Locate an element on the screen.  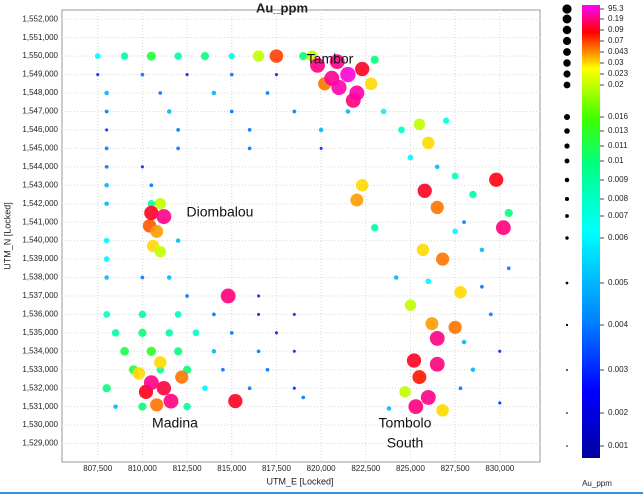
colorbar-tick-label: 0.02 is located at coordinates (616, 84).